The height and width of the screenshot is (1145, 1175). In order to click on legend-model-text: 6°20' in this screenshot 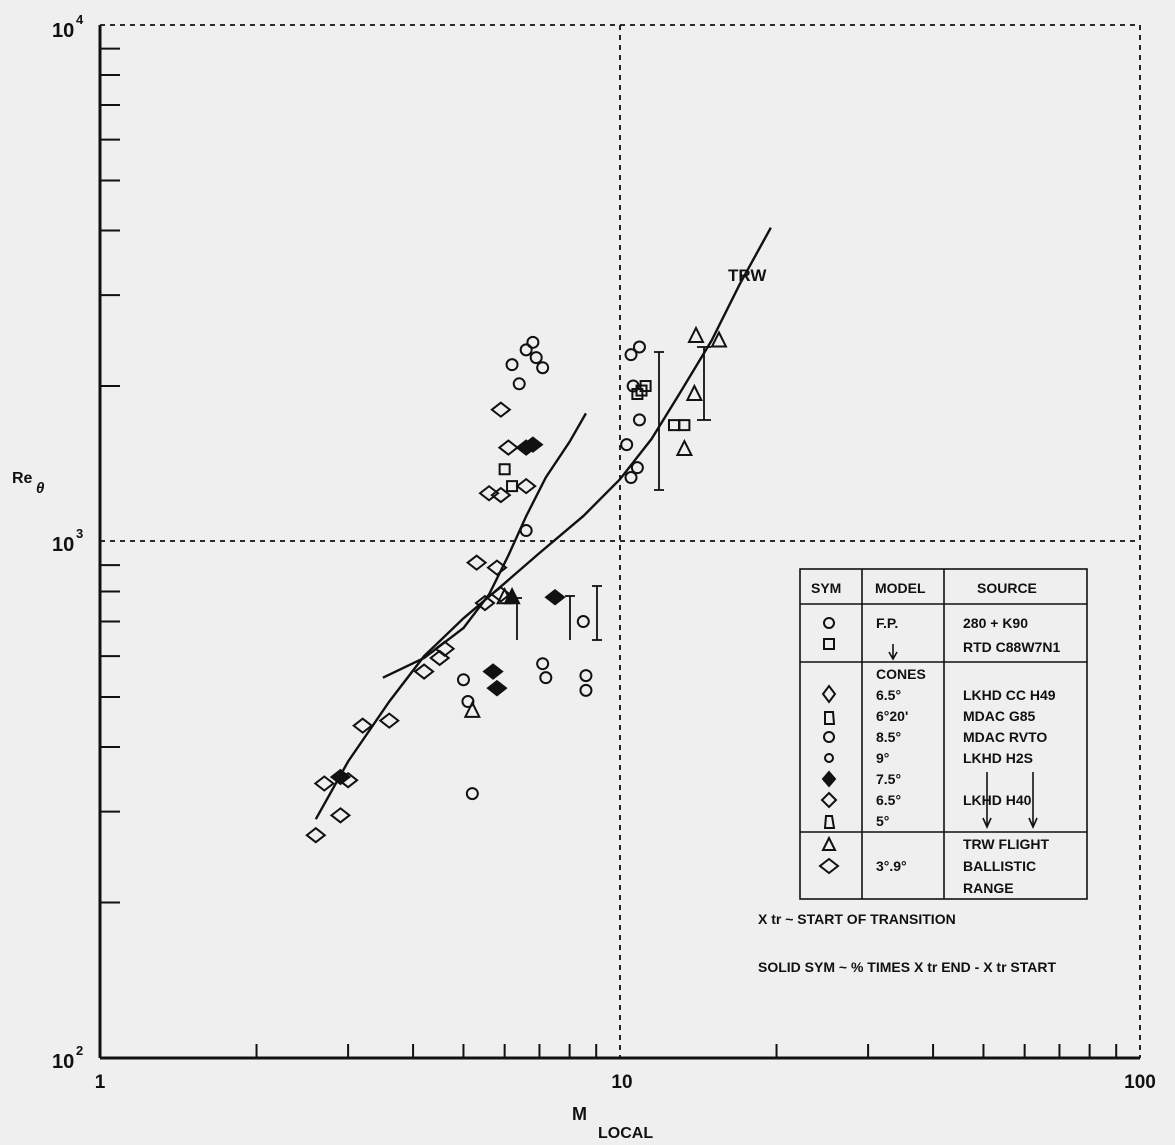, I will do `click(892, 716)`.